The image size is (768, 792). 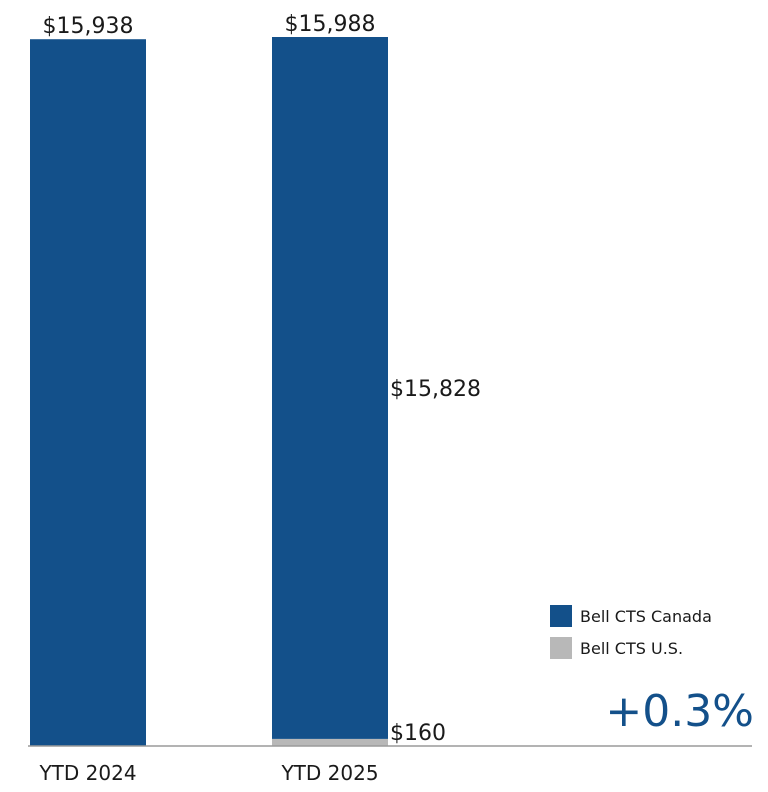 I want to click on legend-swatch-us, so click(x=561, y=648).